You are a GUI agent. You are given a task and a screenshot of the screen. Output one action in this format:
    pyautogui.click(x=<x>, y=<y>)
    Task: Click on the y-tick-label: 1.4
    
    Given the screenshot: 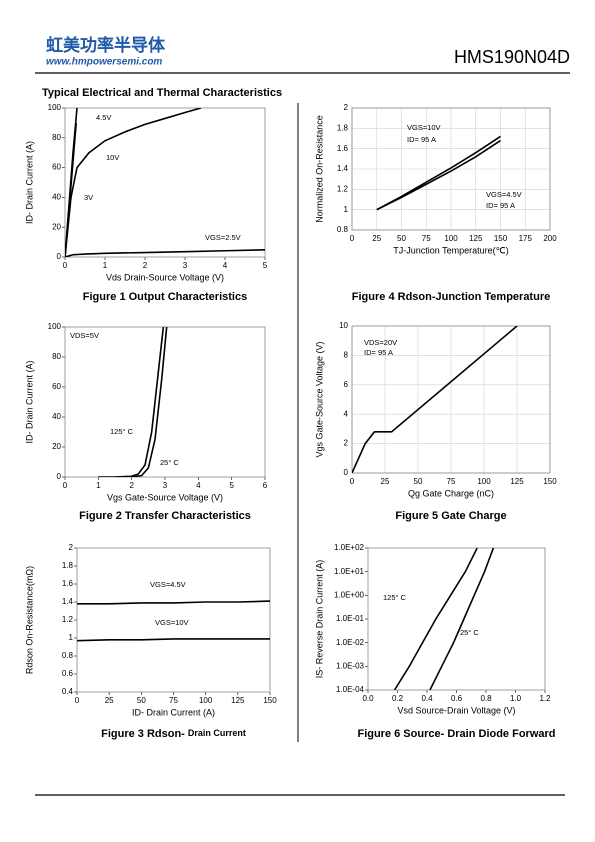 What is the action you would take?
    pyautogui.click(x=68, y=601)
    